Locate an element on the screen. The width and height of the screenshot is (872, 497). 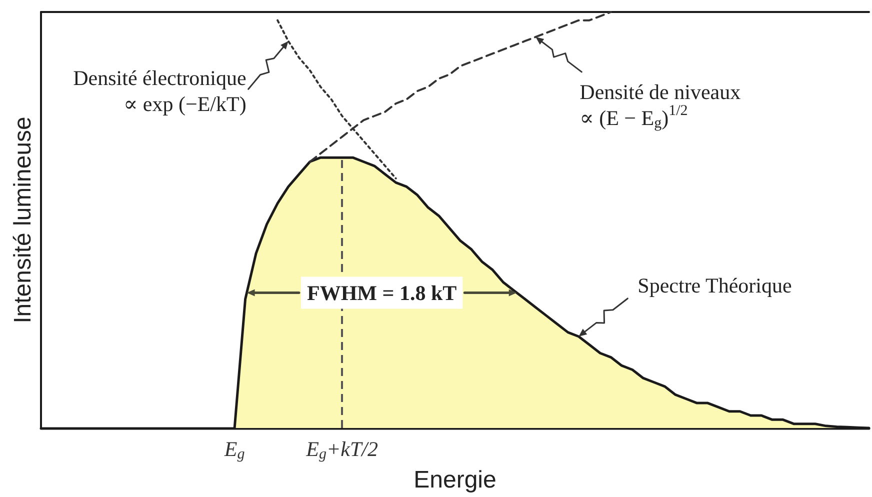
annotation: Spectre Théorique is located at coordinates (715, 285).